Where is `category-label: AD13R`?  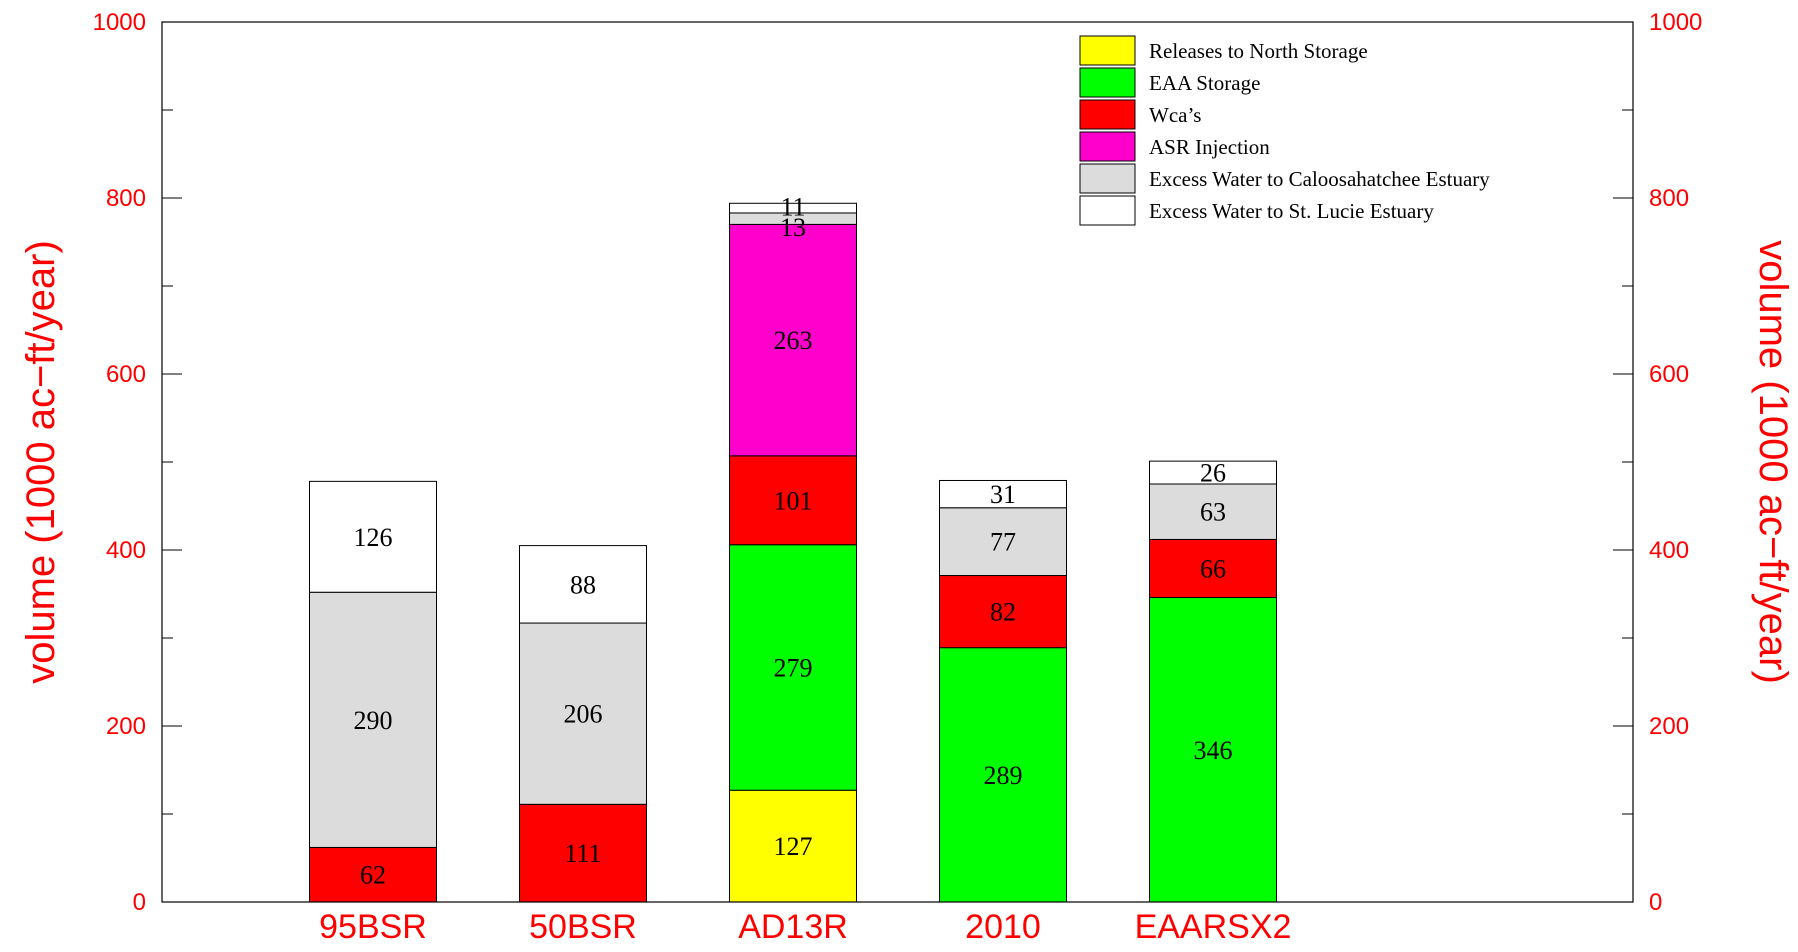 category-label: AD13R is located at coordinates (793, 927).